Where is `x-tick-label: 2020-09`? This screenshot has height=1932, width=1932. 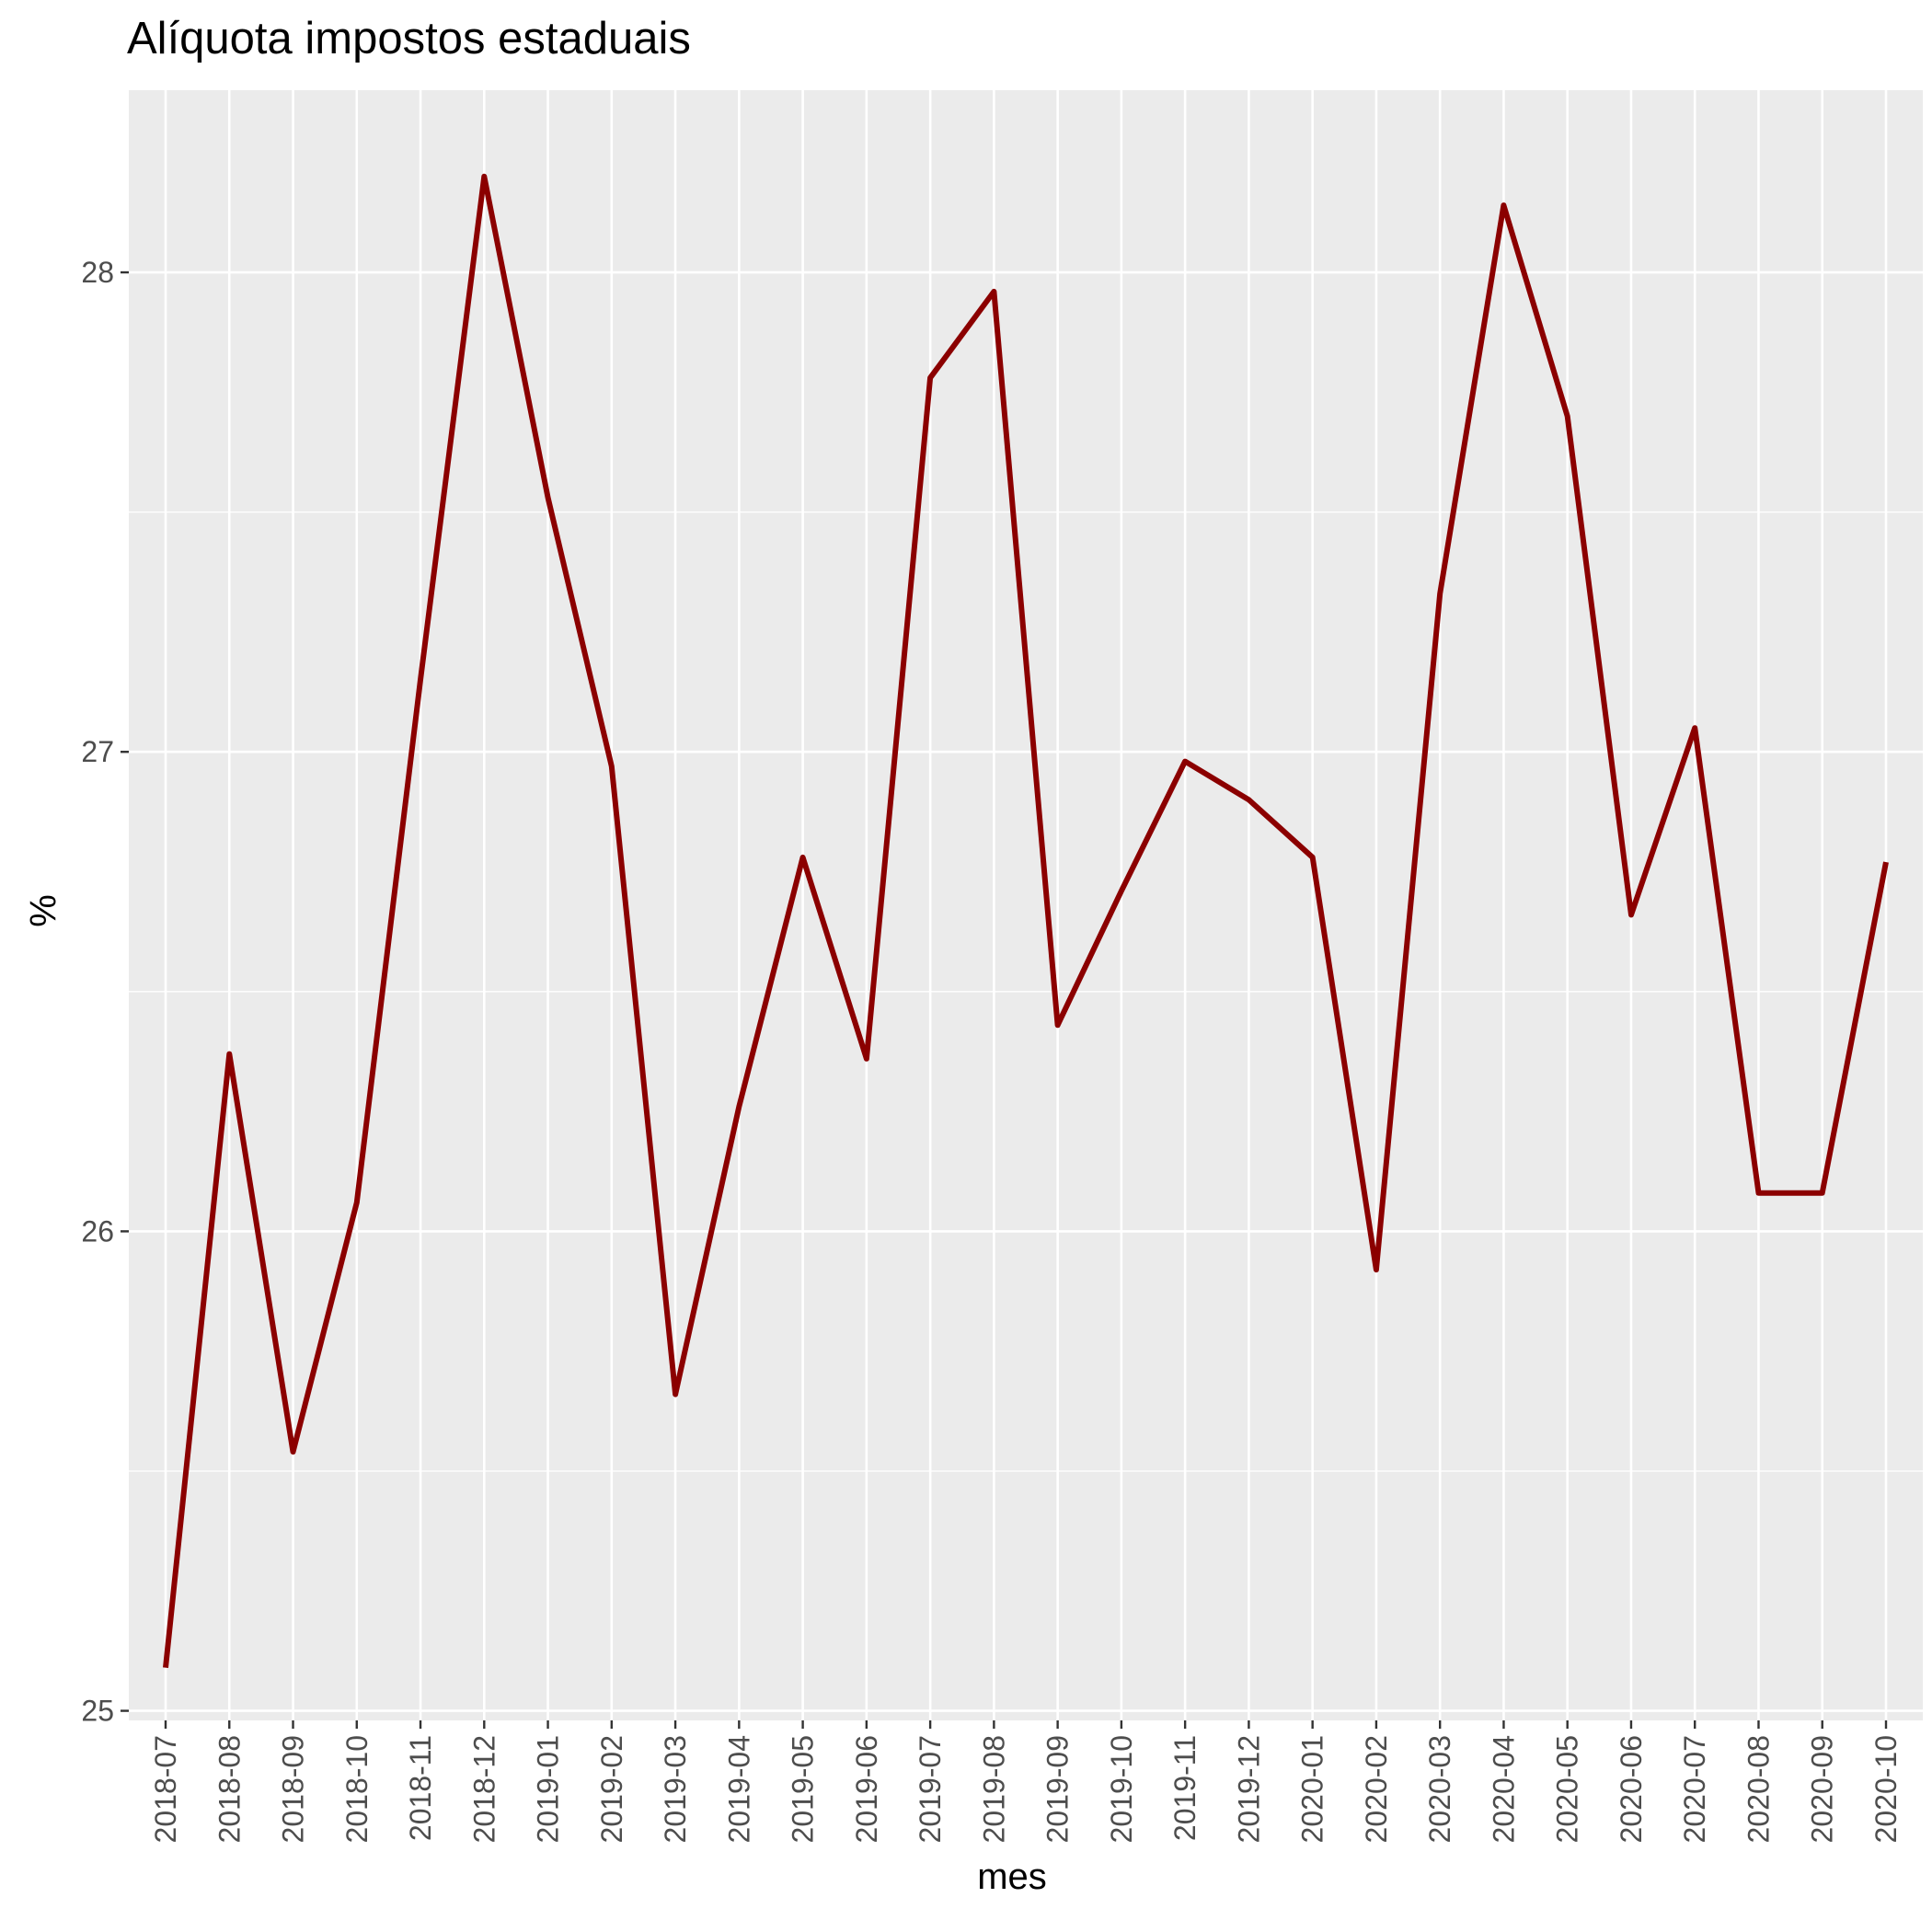
x-tick-label: 2020-09 is located at coordinates (1822, 1789).